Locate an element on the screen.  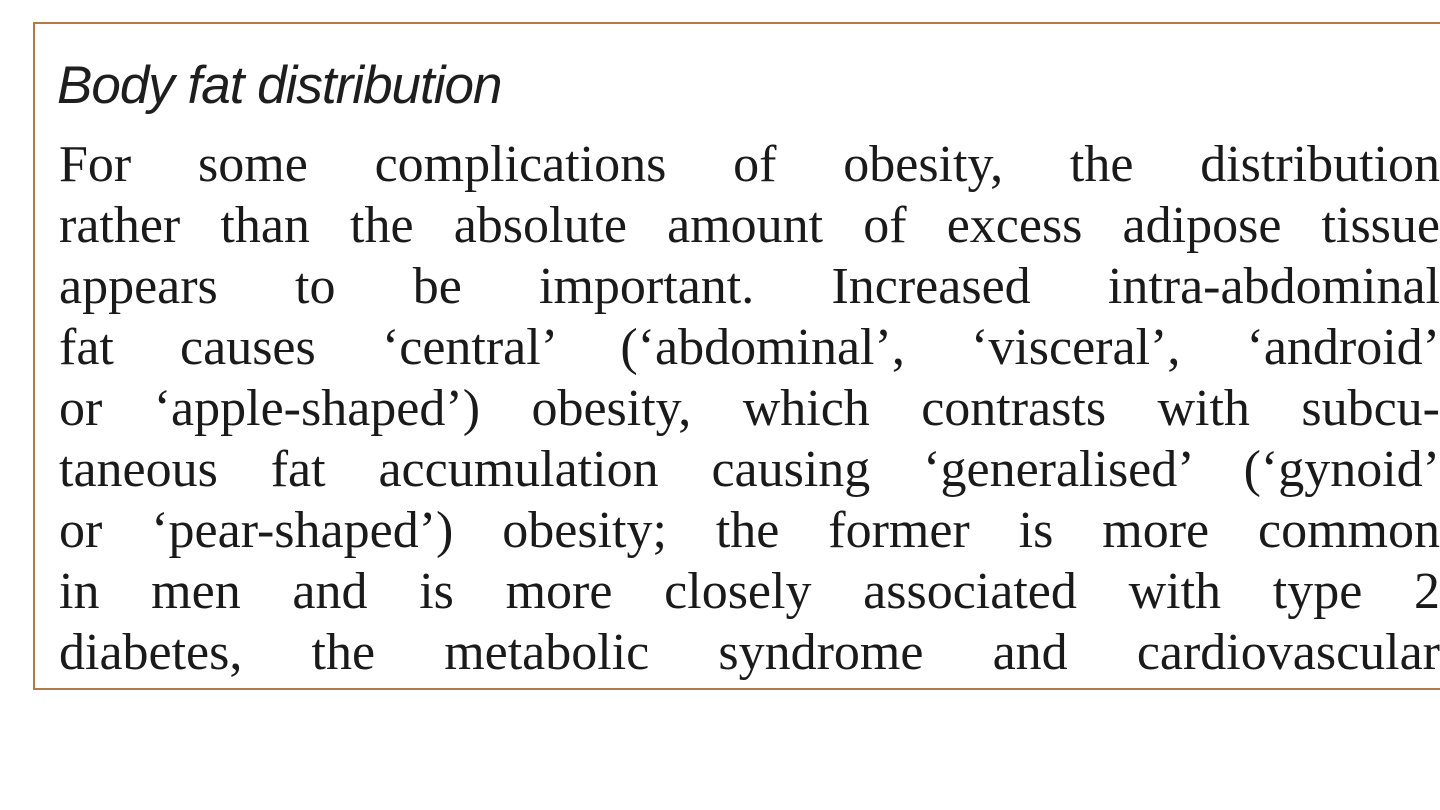
section-heading: Body fat distribution is located at coordinates (279, 85).